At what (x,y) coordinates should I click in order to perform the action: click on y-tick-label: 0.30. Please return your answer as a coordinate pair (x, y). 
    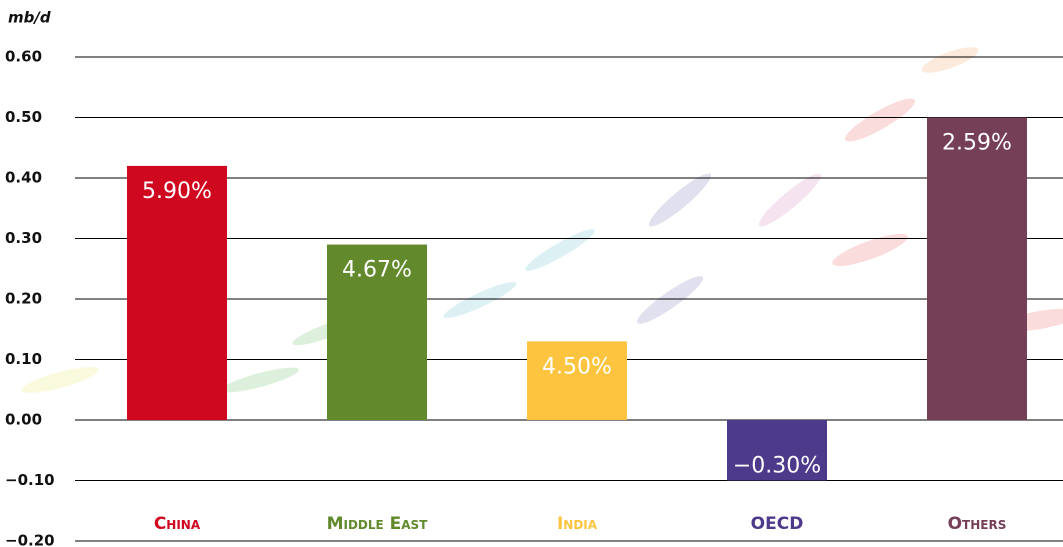
    Looking at the image, I should click on (23, 238).